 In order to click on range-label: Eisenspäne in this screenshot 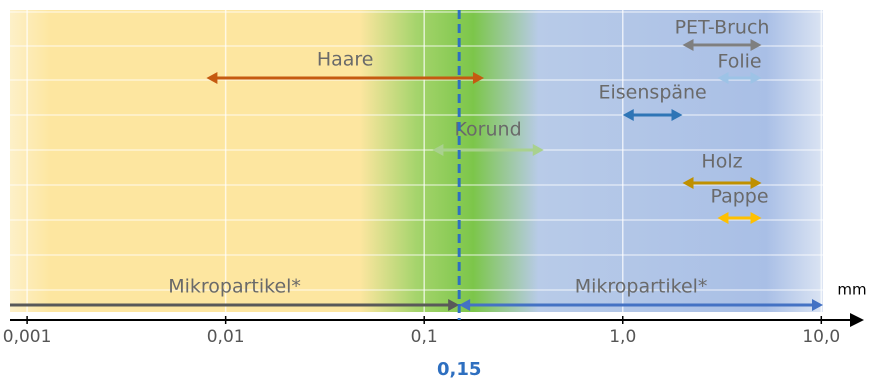, I will do `click(653, 93)`.